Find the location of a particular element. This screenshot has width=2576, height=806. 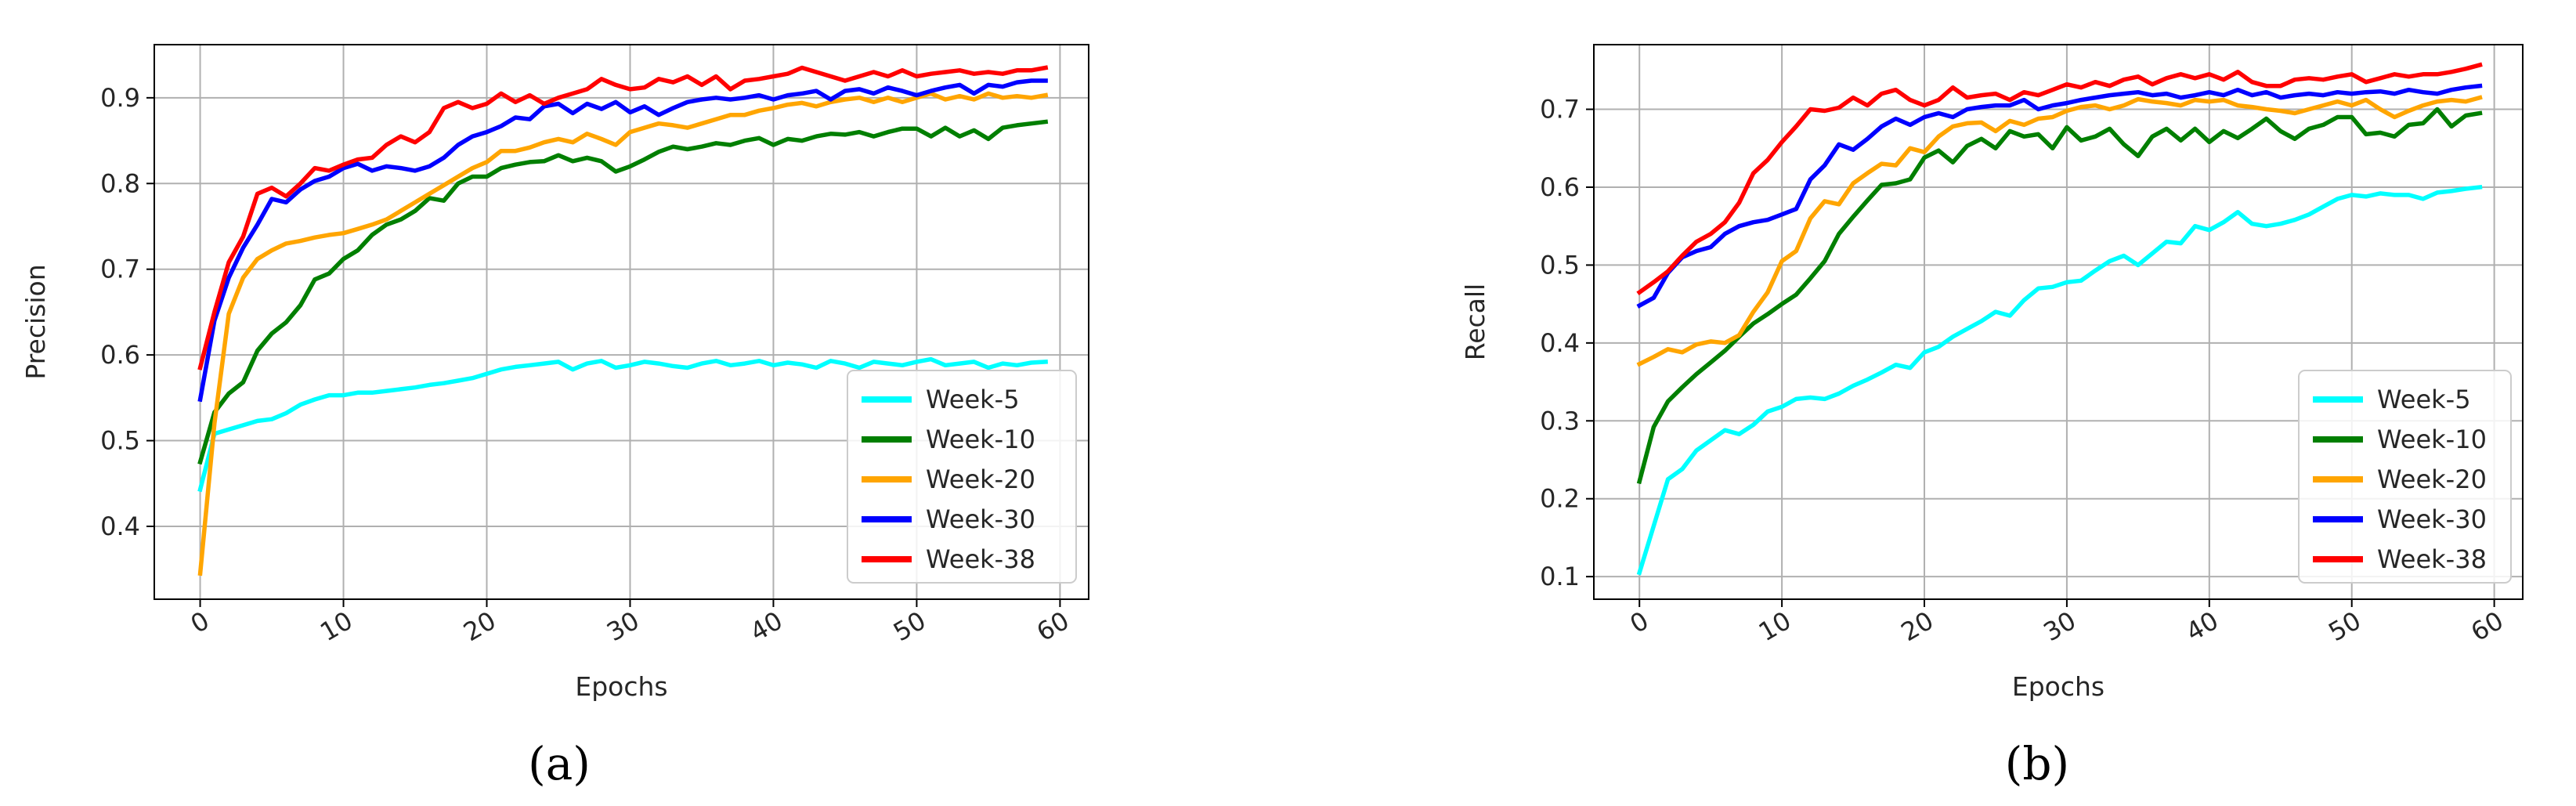

y-tick-label: 0.3 is located at coordinates (1560, 421).